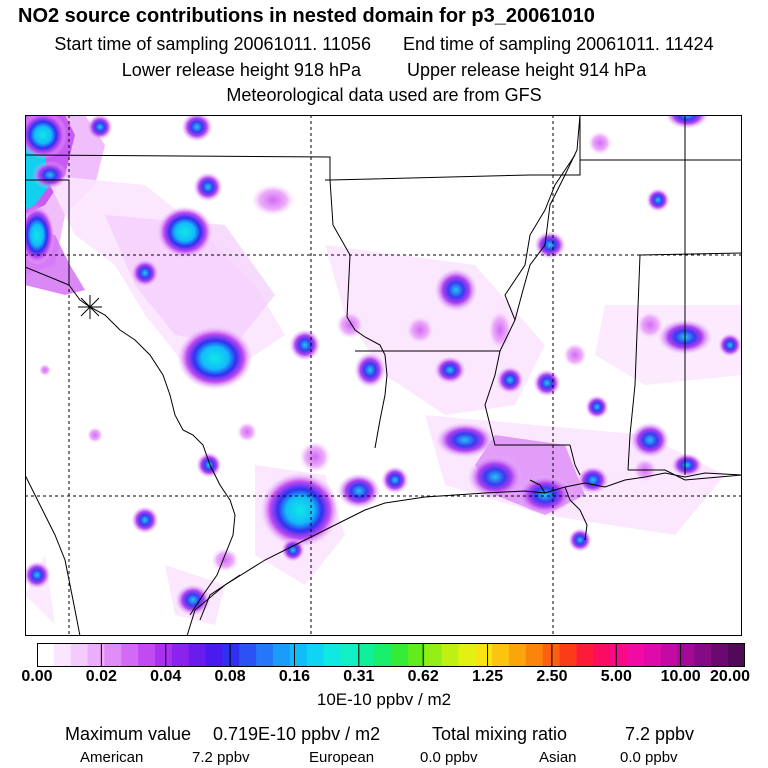  I want to click on start-time-label: Start time of sampling, so click(141, 44).